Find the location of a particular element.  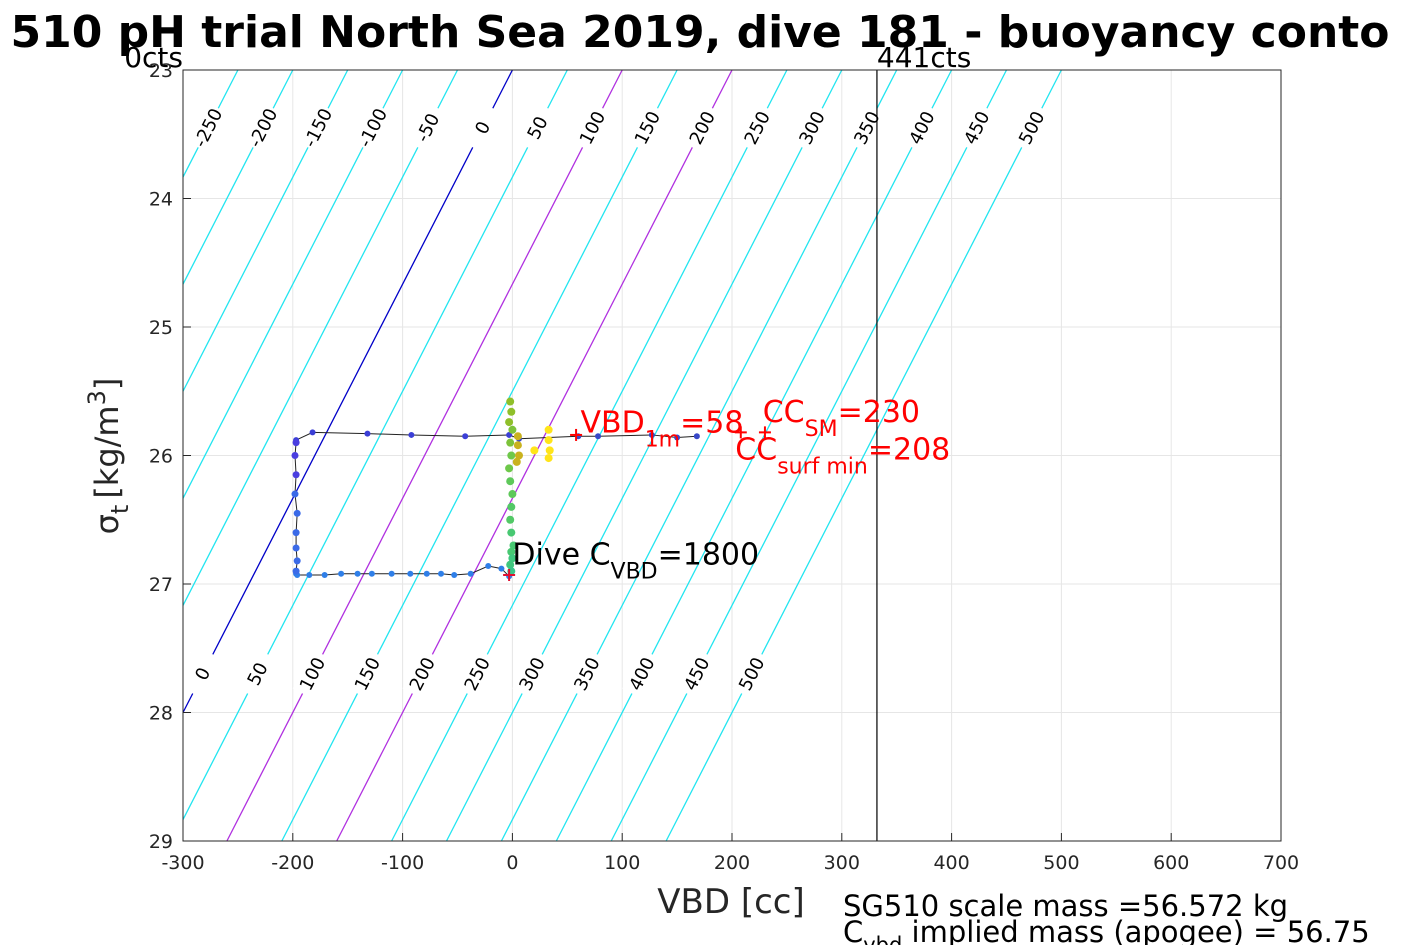

x-axis-label: VBD [cc] is located at coordinates (731, 902).